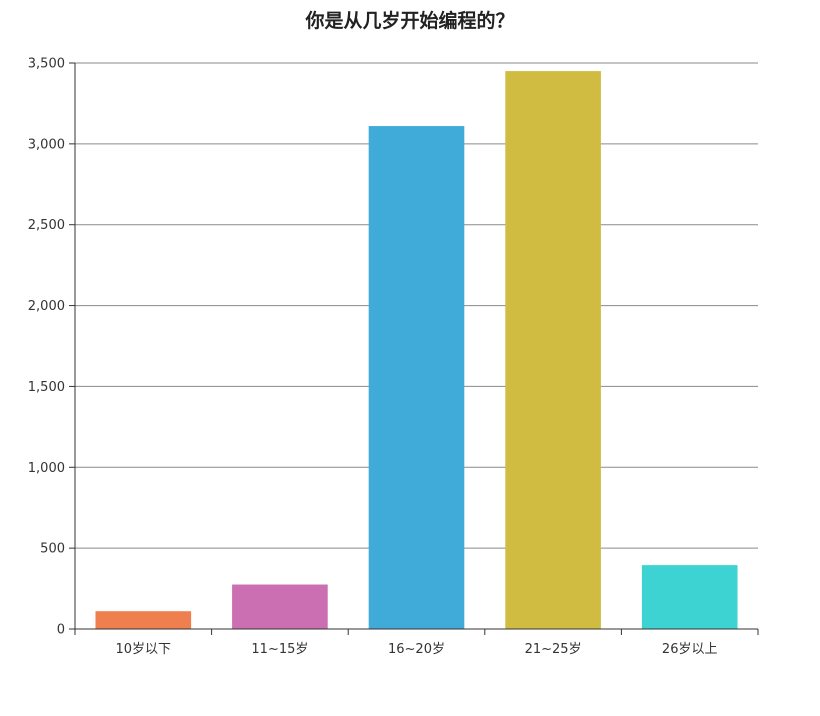 Image resolution: width=820 pixels, height=716 pixels. What do you see at coordinates (279, 649) in the screenshot?
I see `x-tick-label: 11~15岁` at bounding box center [279, 649].